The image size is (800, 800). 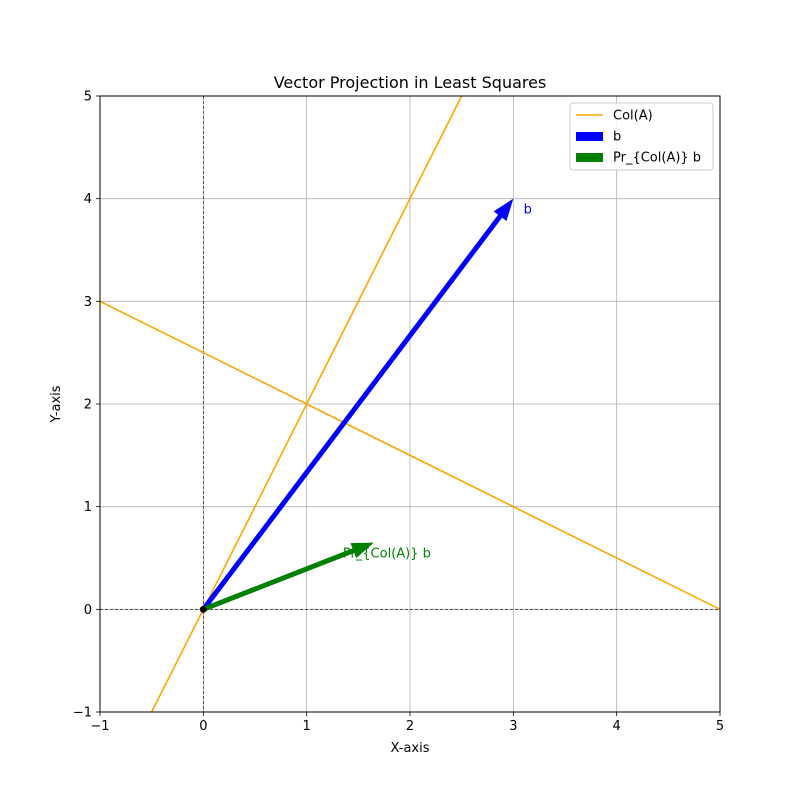 What do you see at coordinates (88, 405) in the screenshot?
I see `y-tick-label: 2` at bounding box center [88, 405].